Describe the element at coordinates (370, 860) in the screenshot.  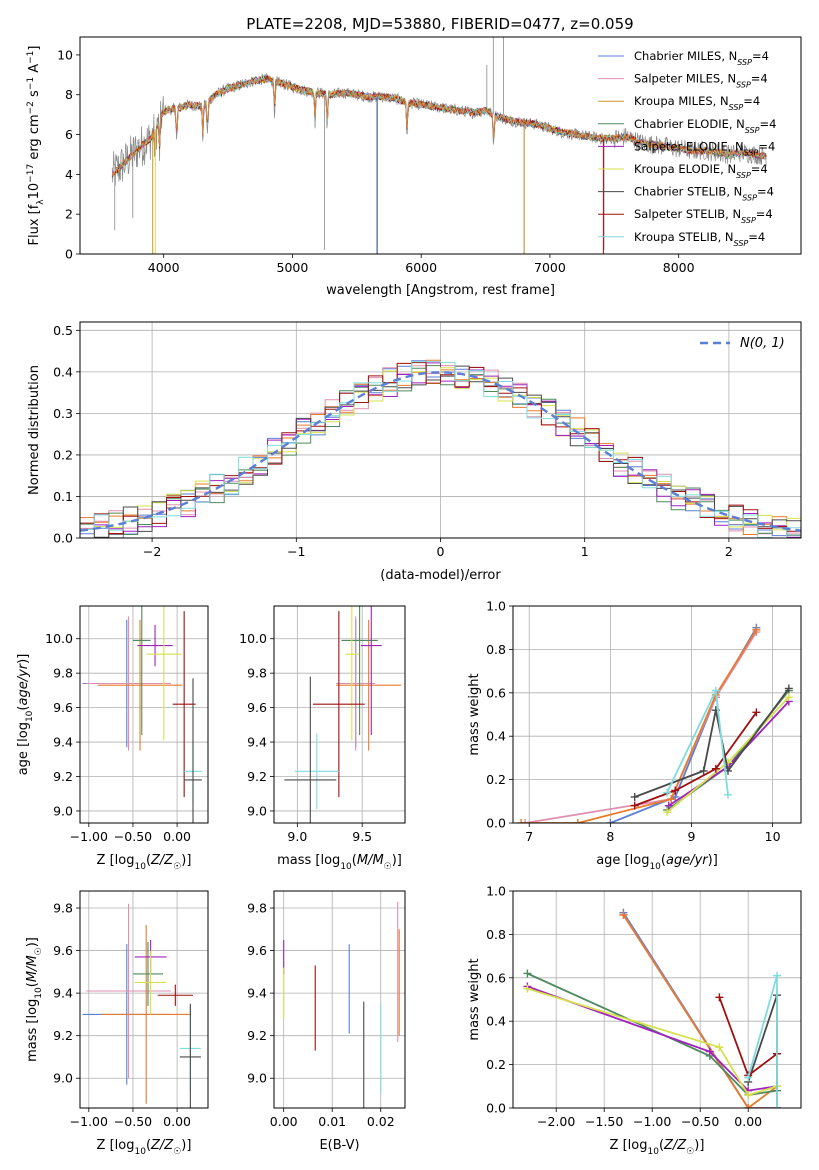
I see `x-axis-label-part: M/M` at that location.